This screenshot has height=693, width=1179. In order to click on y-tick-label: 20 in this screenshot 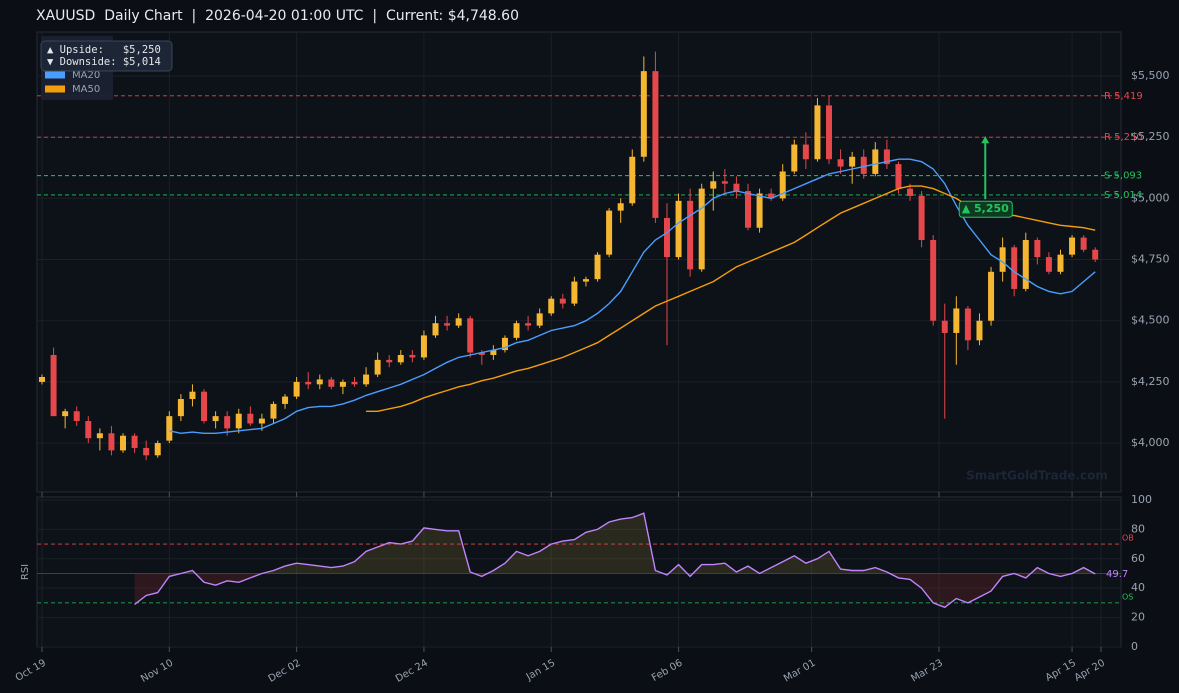, I will do `click(1138, 617)`.